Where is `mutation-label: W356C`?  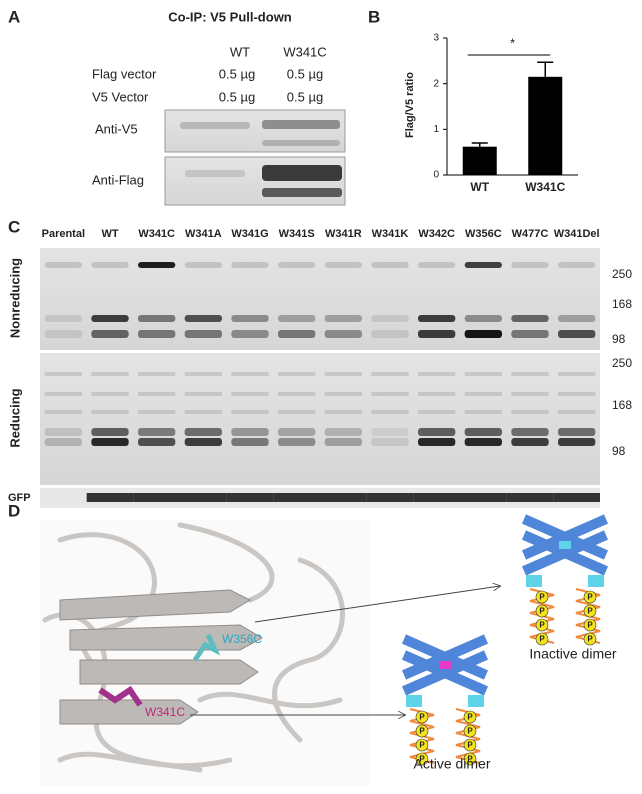
mutation-label: W356C is located at coordinates (242, 639).